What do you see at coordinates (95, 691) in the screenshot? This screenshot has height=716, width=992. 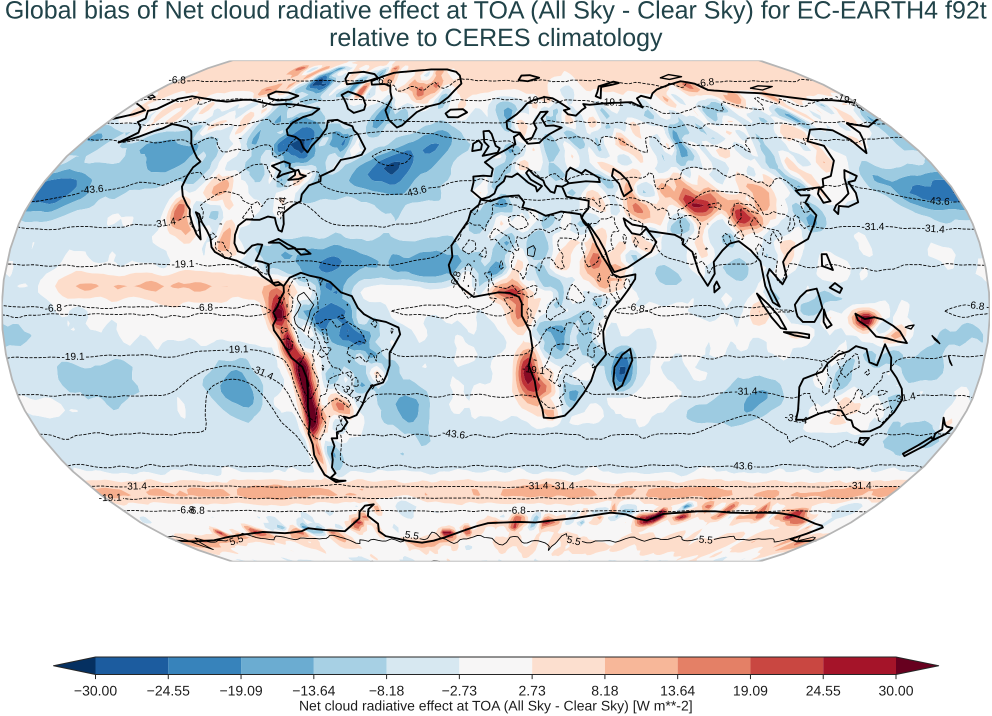 I see `svg-text: −30.00` at bounding box center [95, 691].